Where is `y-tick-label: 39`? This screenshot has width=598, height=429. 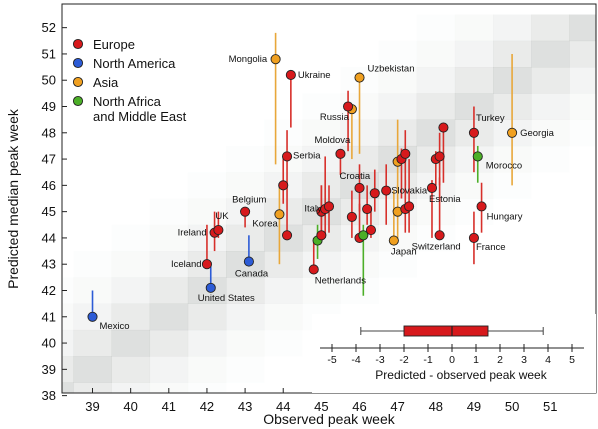
y-tick-label: 39 is located at coordinates (49, 369).